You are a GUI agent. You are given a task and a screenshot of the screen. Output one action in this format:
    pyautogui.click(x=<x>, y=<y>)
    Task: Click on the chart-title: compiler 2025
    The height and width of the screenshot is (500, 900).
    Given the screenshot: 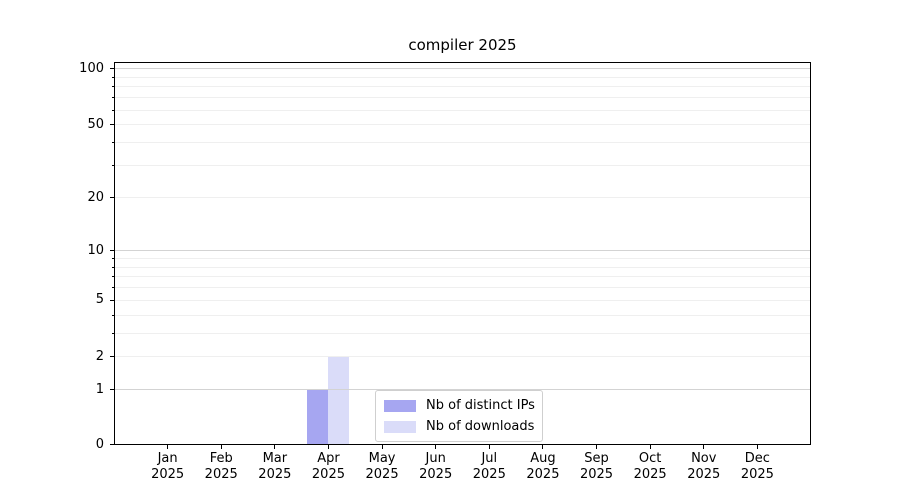 What is the action you would take?
    pyautogui.click(x=462, y=45)
    